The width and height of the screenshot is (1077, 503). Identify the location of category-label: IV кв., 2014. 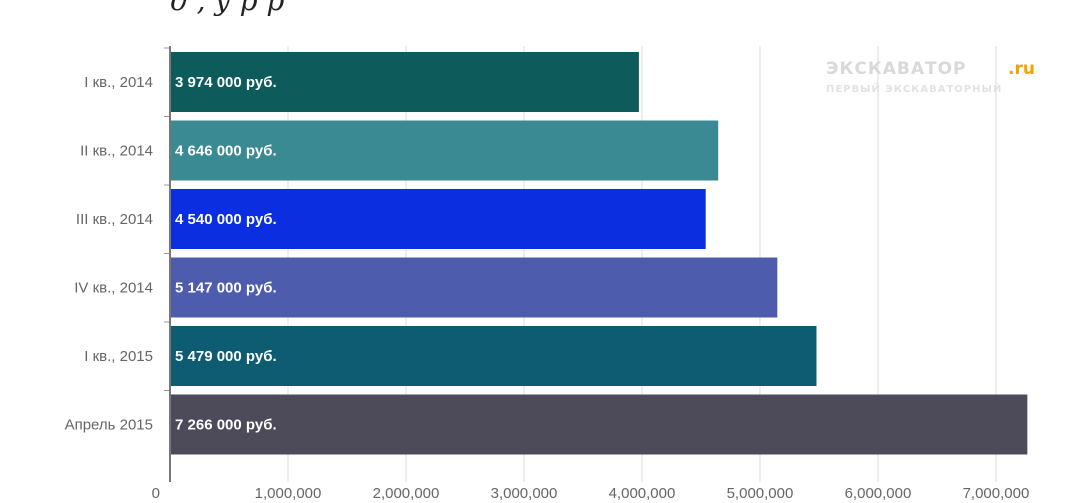
(113, 288).